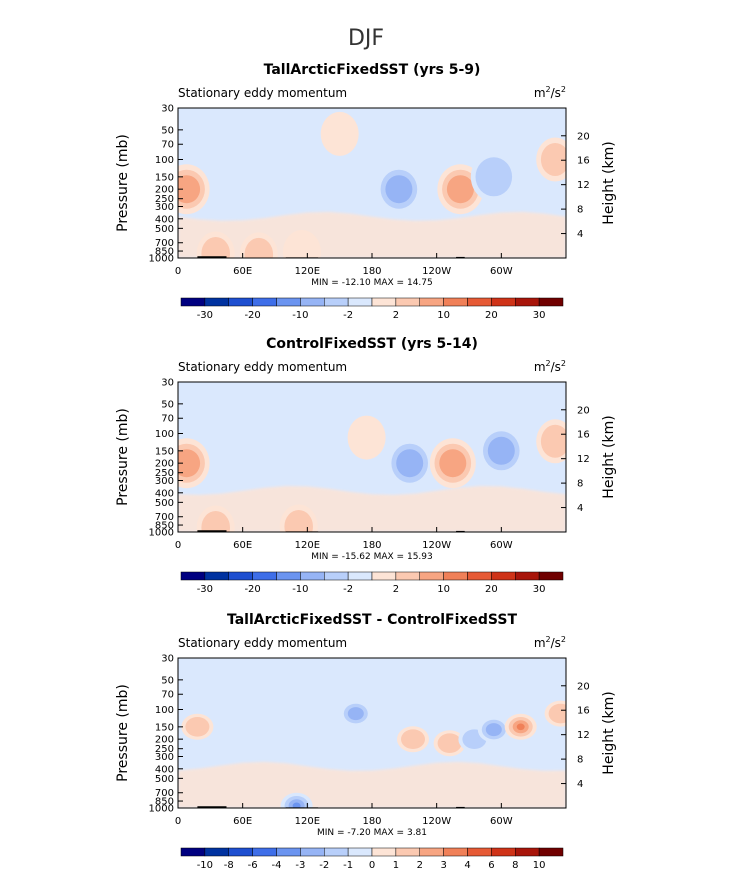 Image resolution: width=733 pixels, height=876 pixels. I want to click on colorbar-label: 1, so click(396, 865).